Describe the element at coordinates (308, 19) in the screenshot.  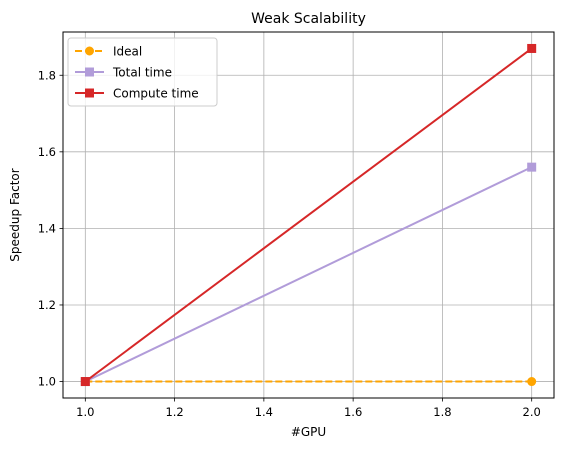
I see `chart-title: Weak Scalability` at that location.